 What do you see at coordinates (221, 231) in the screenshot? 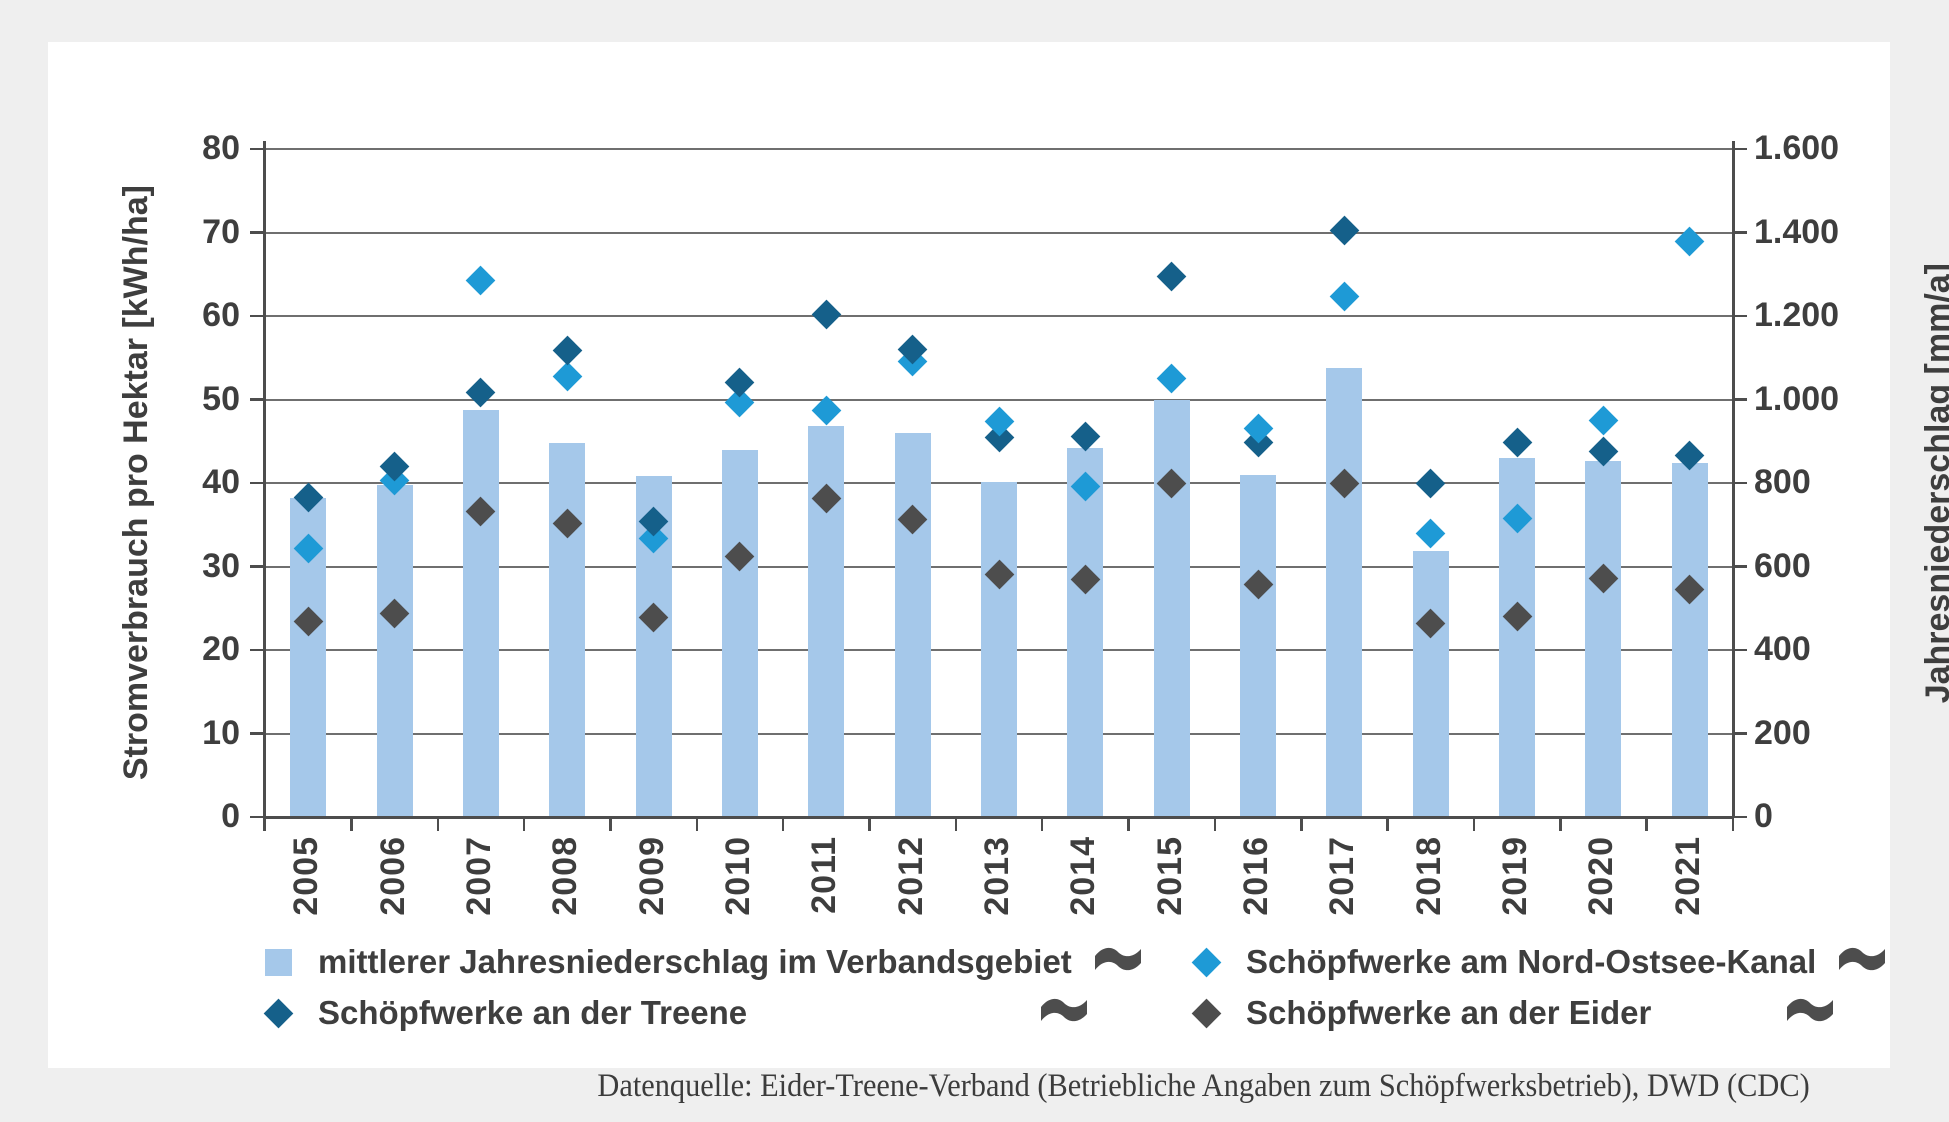
I see `left-tick-label-70: 70` at bounding box center [221, 231].